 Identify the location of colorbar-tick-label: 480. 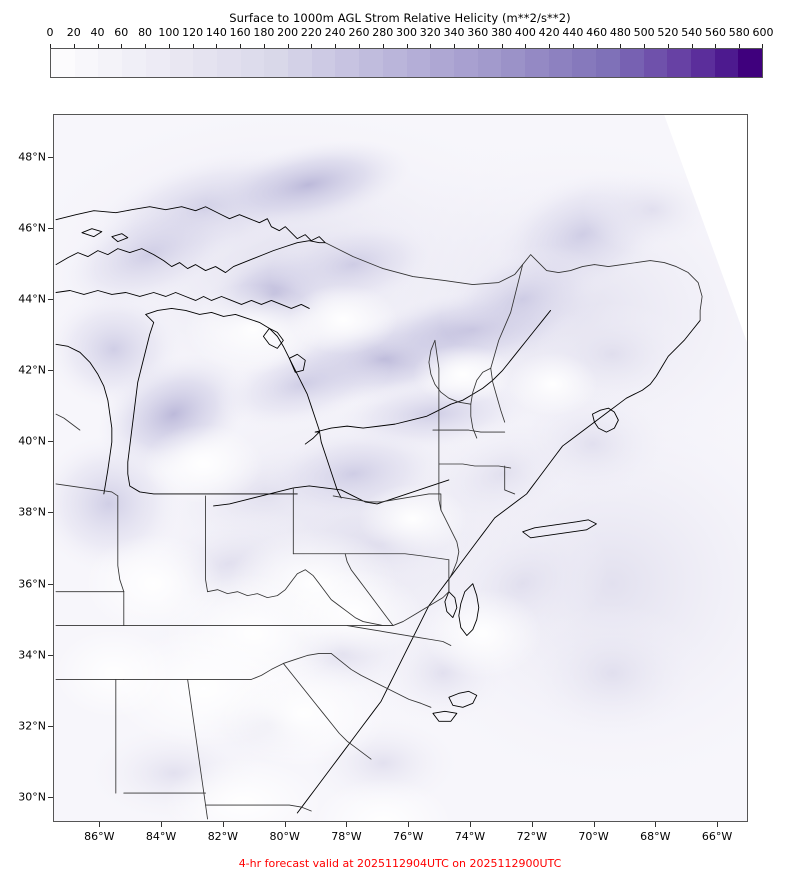
(620, 32).